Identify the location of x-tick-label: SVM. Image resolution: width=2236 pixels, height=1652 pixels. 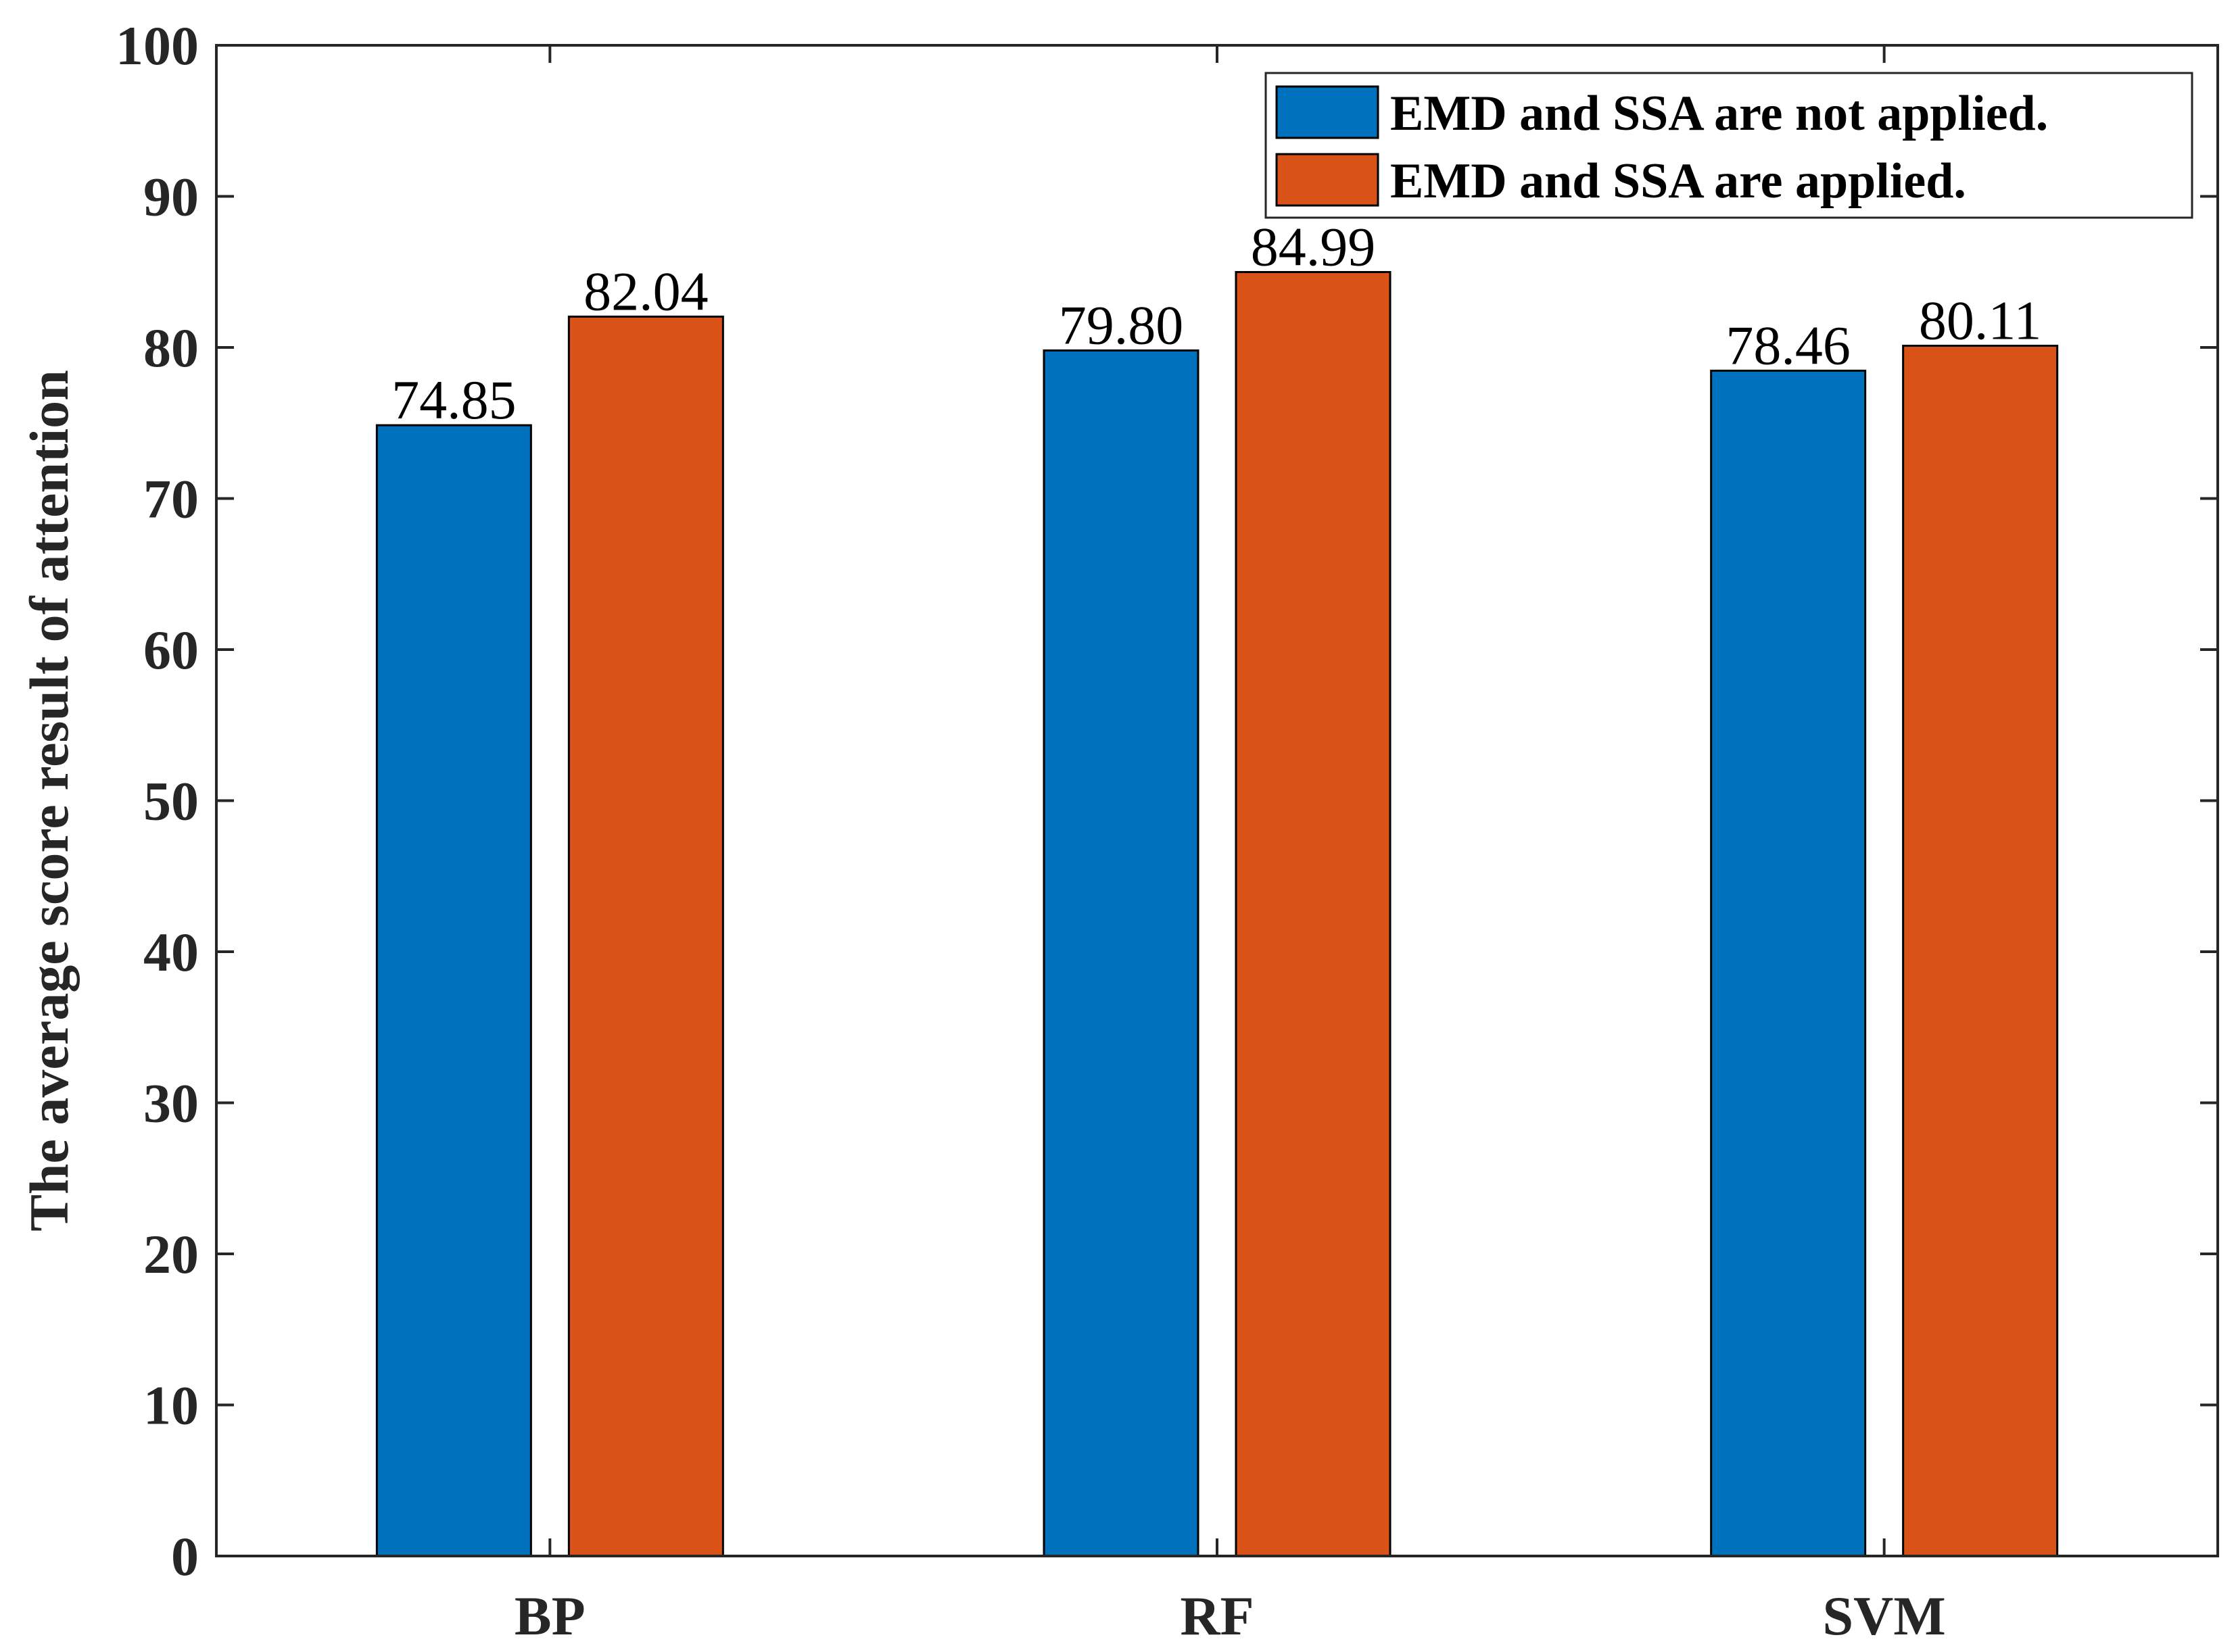
(1884, 1616).